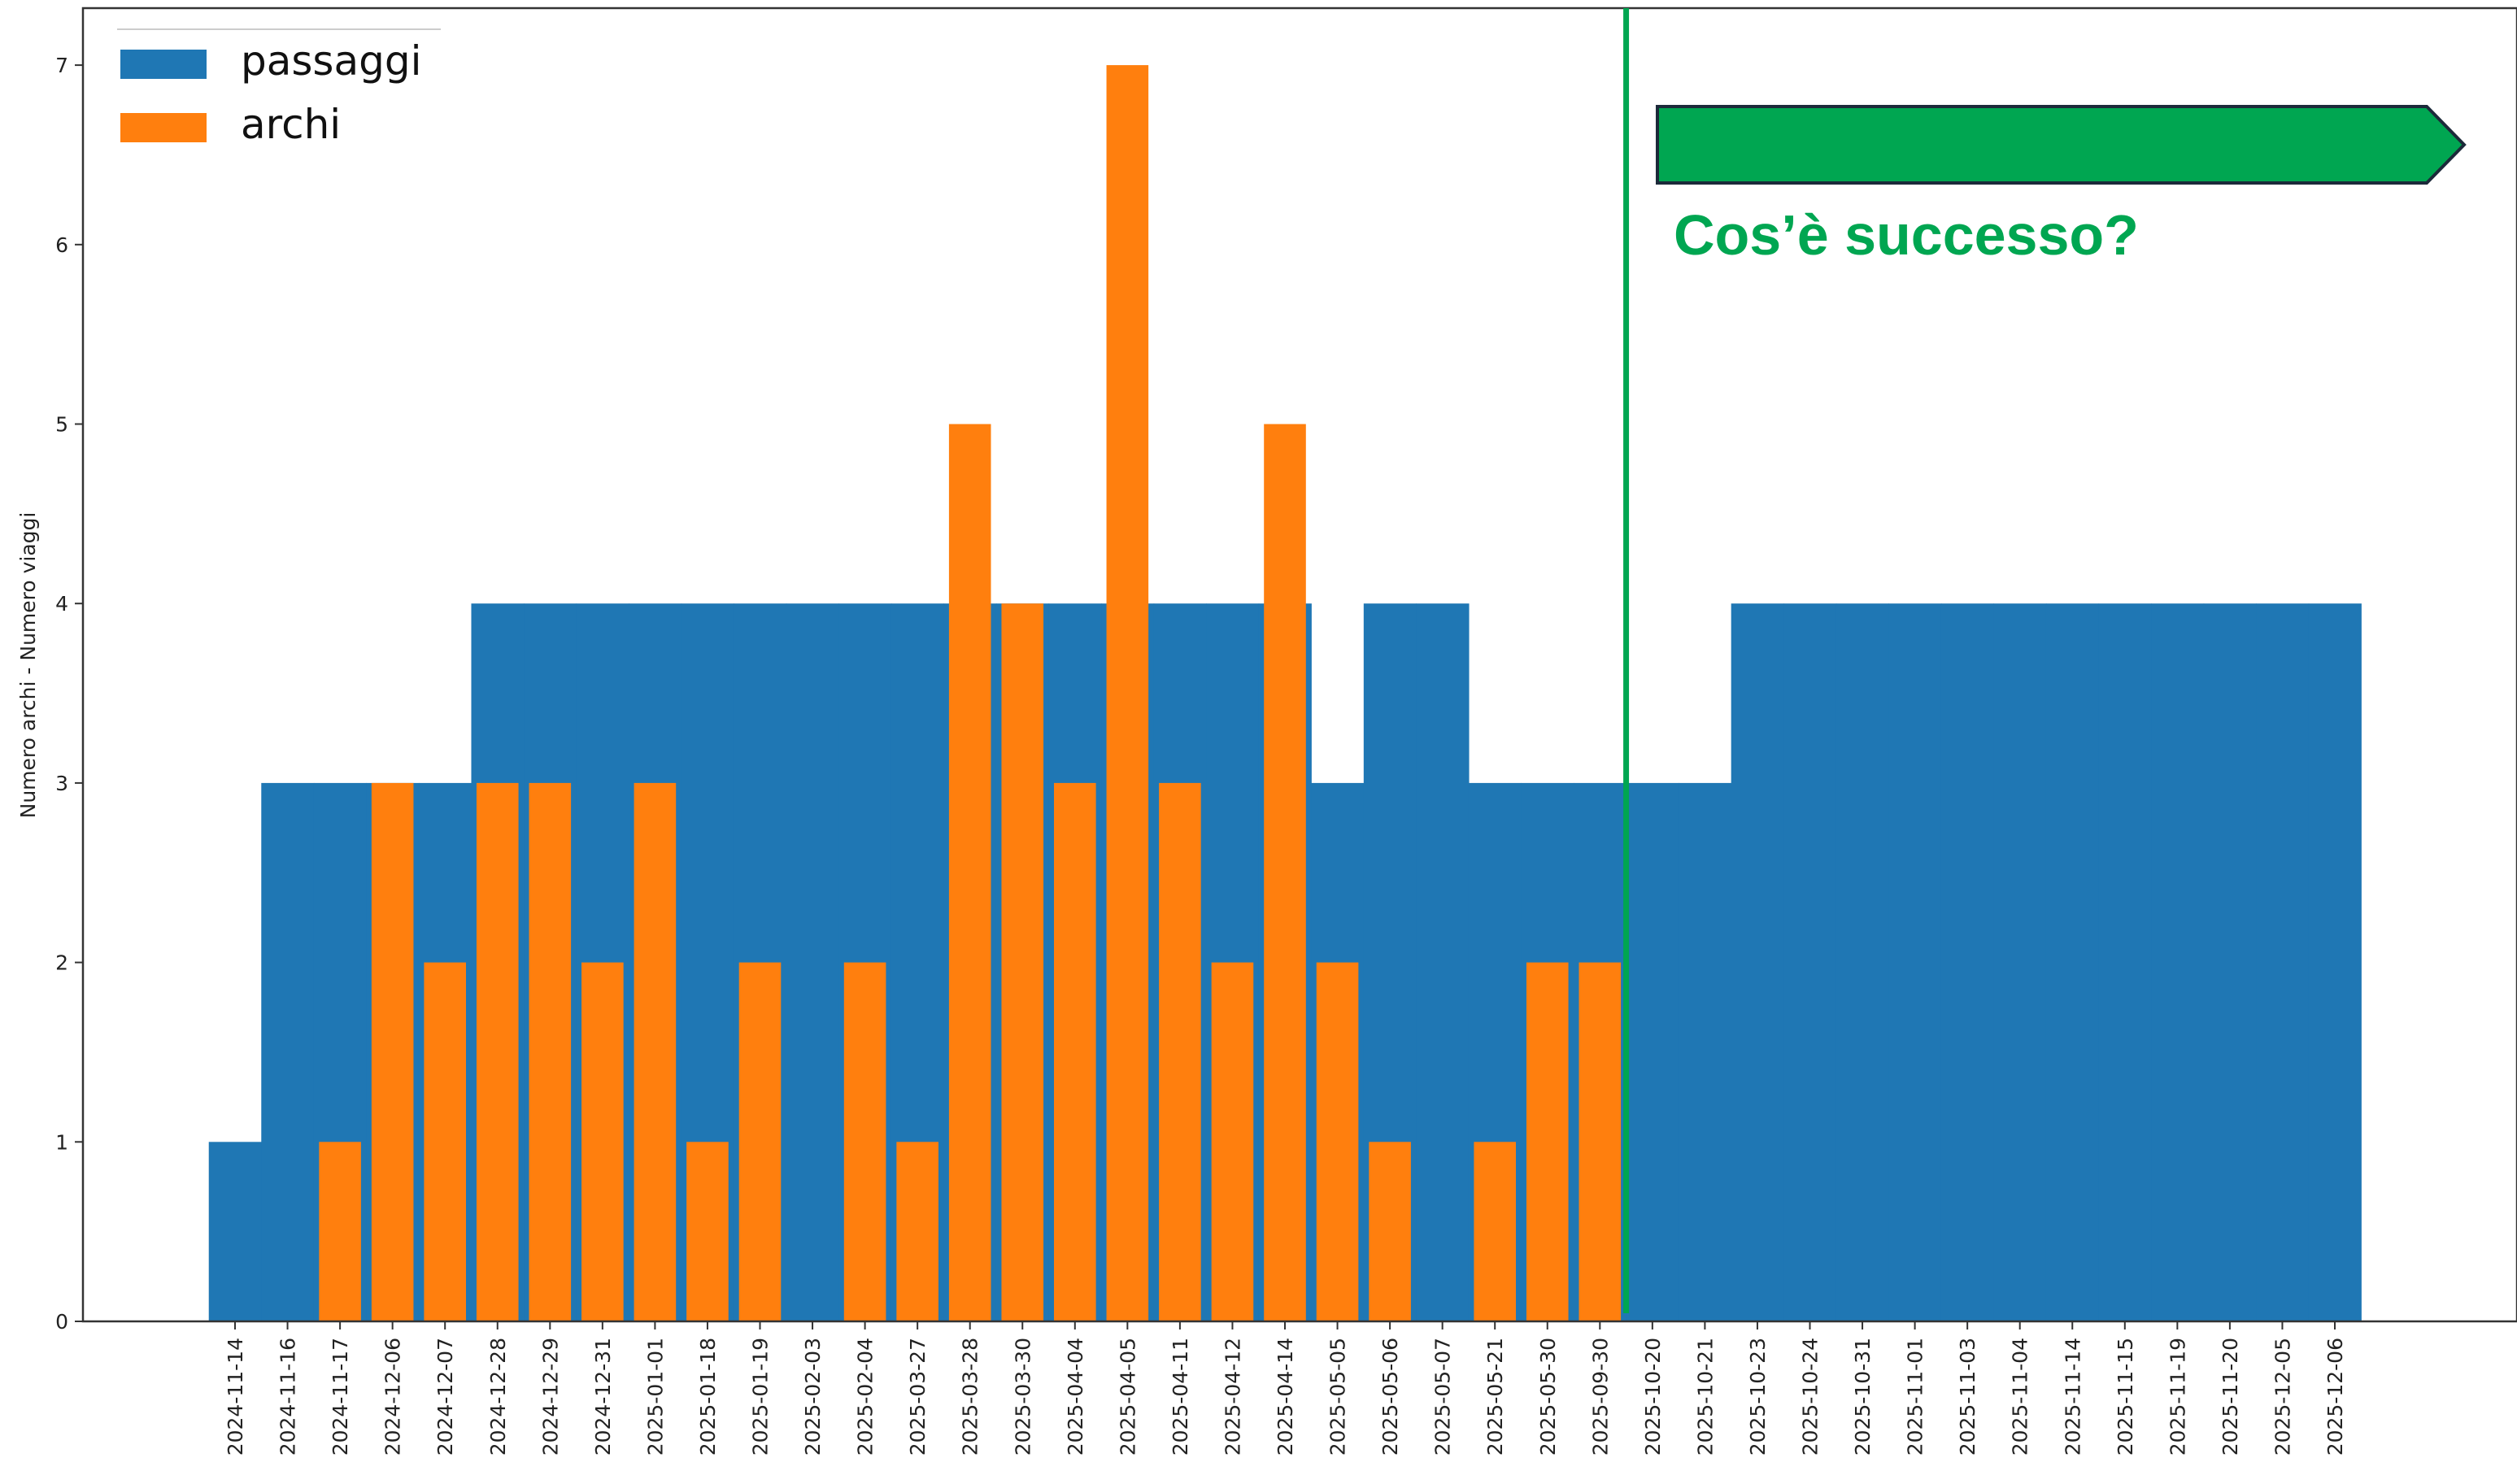 This screenshot has width=2517, height=1484. I want to click on x-tick-label: 2025-05-30, so click(1548, 1397).